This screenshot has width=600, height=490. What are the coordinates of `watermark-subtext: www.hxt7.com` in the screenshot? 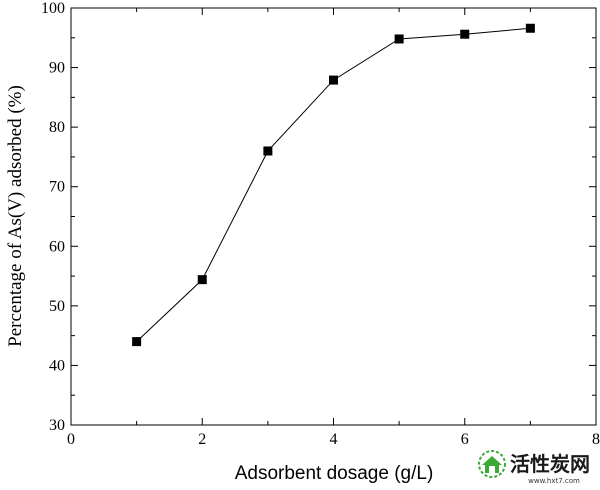 It's located at (554, 481).